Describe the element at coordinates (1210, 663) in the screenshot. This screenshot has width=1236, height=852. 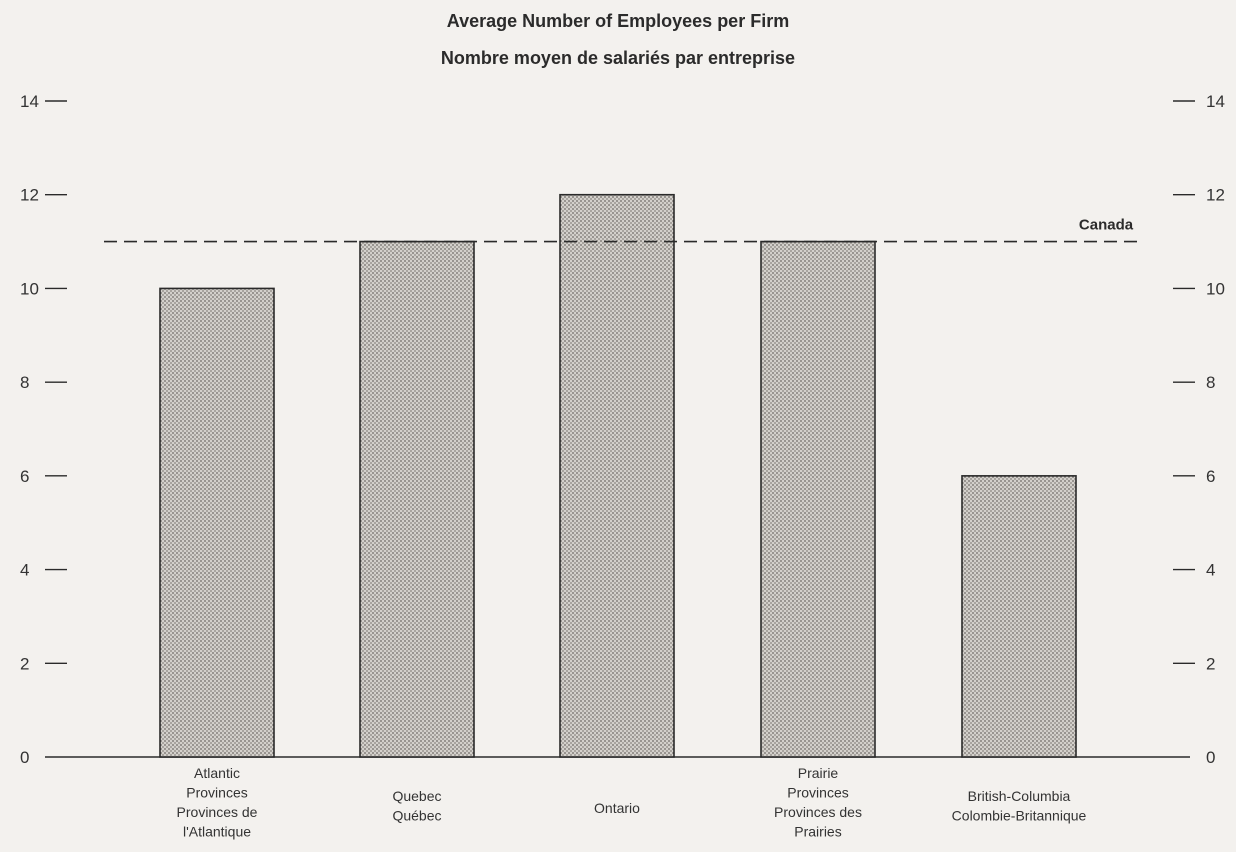
I see `y-tick-label-right: 2` at that location.